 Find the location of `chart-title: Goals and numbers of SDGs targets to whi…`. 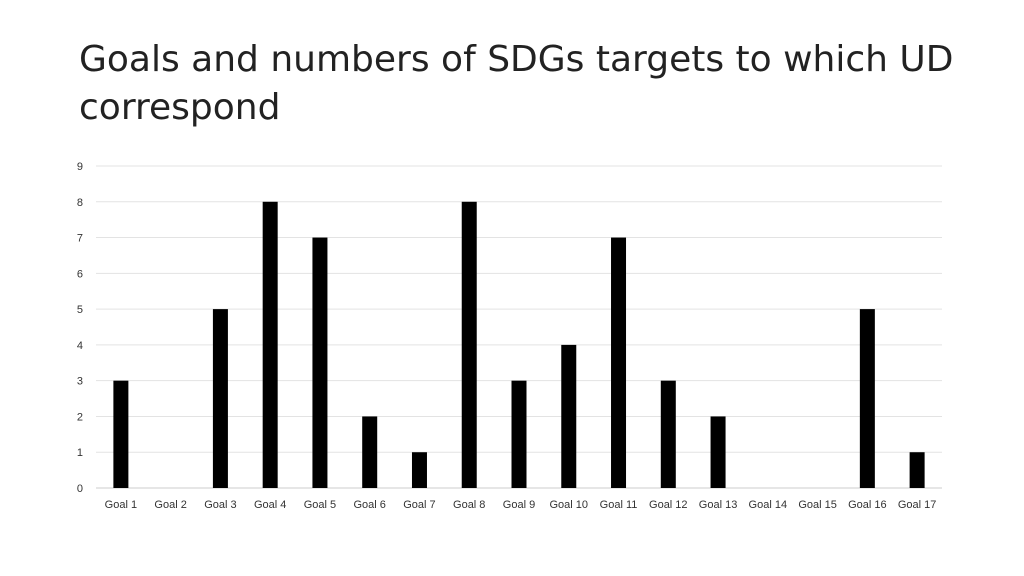

chart-title: Goals and numbers of SDGs targets to whi… is located at coordinates (516, 83).